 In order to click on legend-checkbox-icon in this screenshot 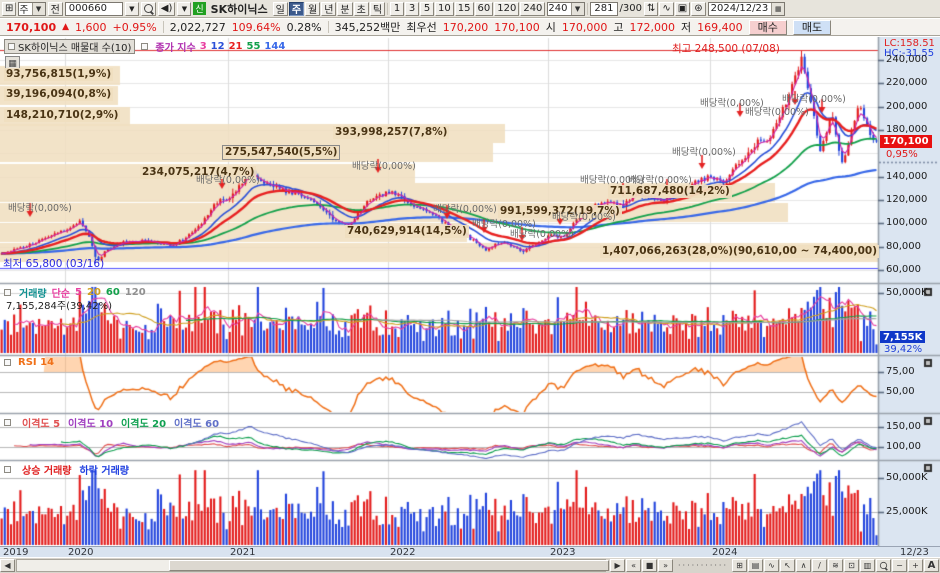, I will do `click(7, 292)`.